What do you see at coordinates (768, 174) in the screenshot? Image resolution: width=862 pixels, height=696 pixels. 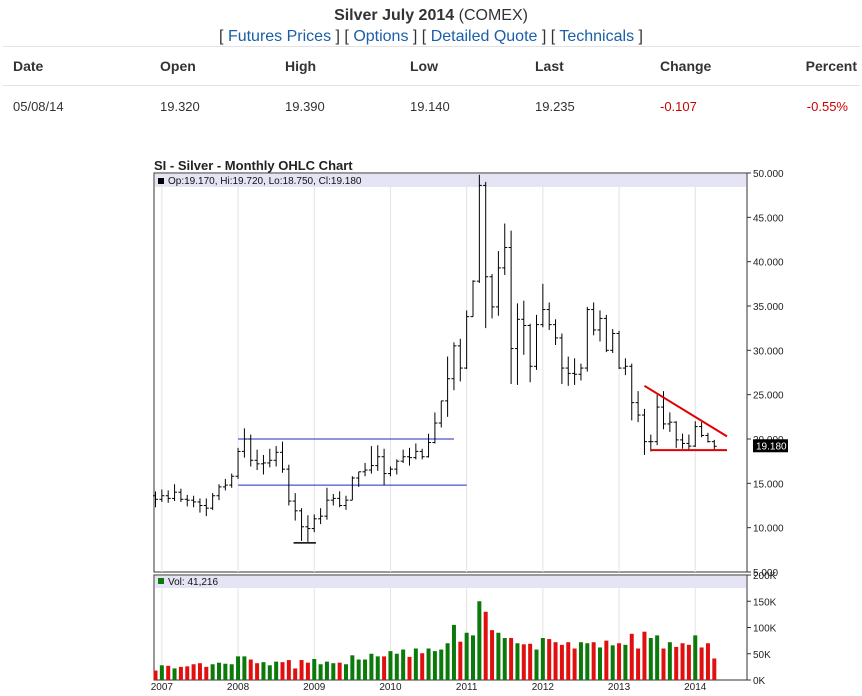 I see `y-tick-label: 50.000` at bounding box center [768, 174].